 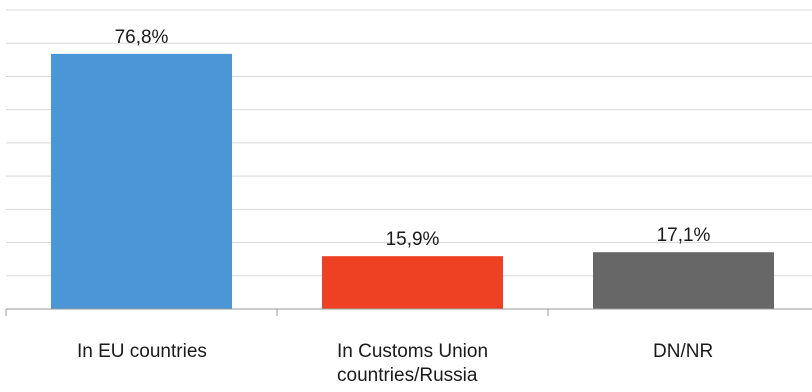 What do you see at coordinates (413, 351) in the screenshot?
I see `category-label-line: In Customs Union` at bounding box center [413, 351].